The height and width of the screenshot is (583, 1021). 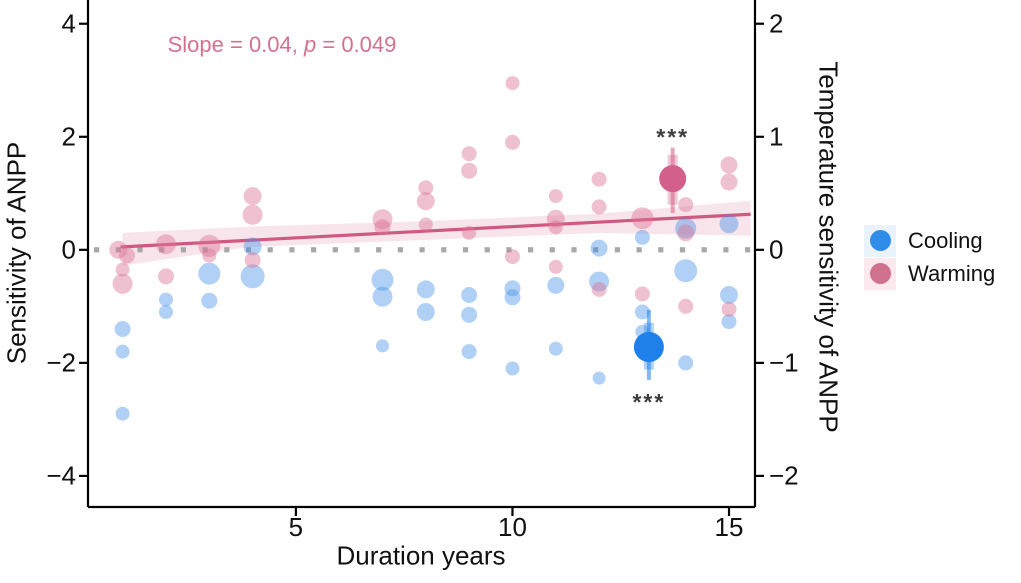 What do you see at coordinates (673, 179) in the screenshot?
I see `mean-point-warming` at bounding box center [673, 179].